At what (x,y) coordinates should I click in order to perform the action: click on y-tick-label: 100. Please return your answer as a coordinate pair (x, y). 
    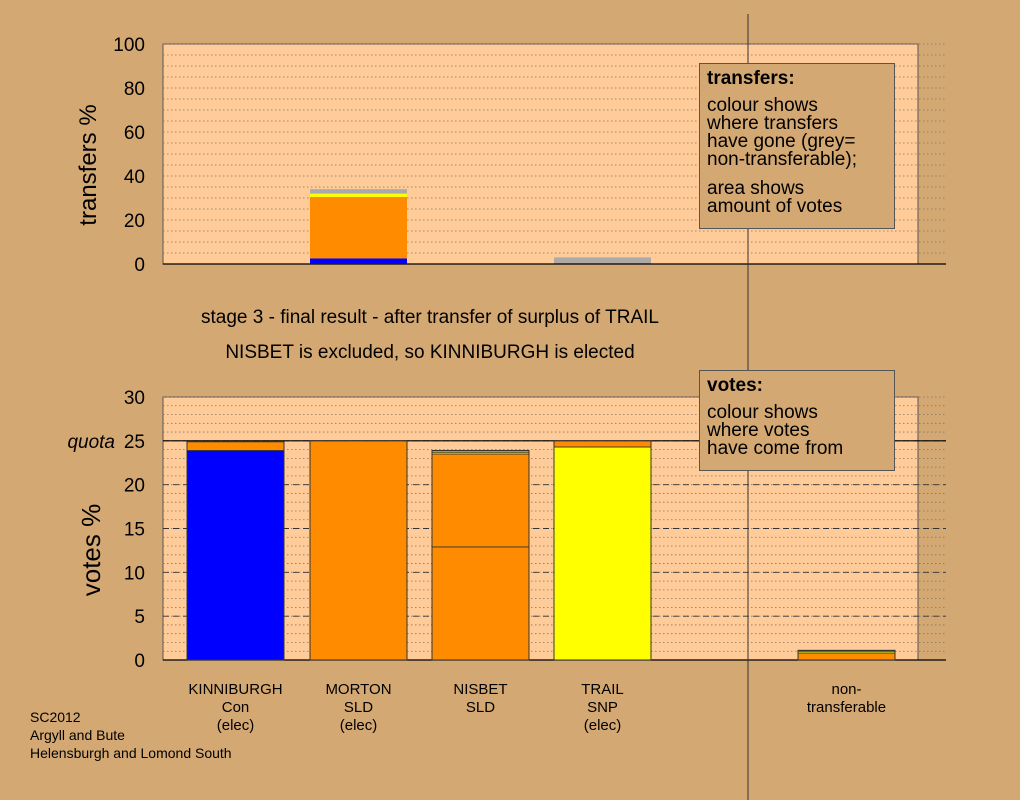
    Looking at the image, I should click on (129, 45).